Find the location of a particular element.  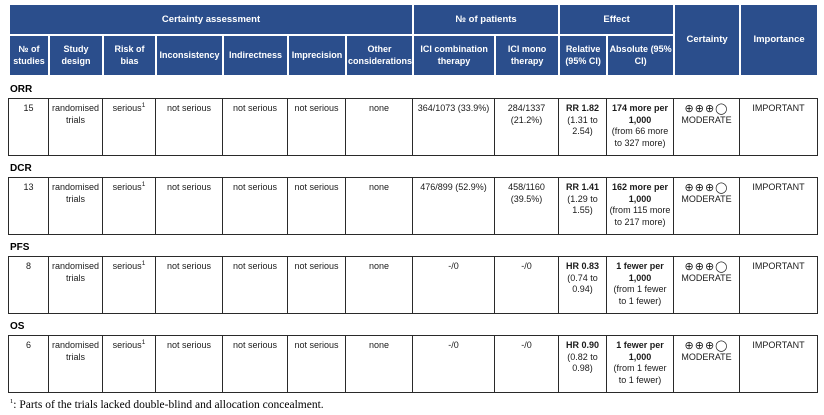

col-indirectness: Indirectness is located at coordinates (255, 55).